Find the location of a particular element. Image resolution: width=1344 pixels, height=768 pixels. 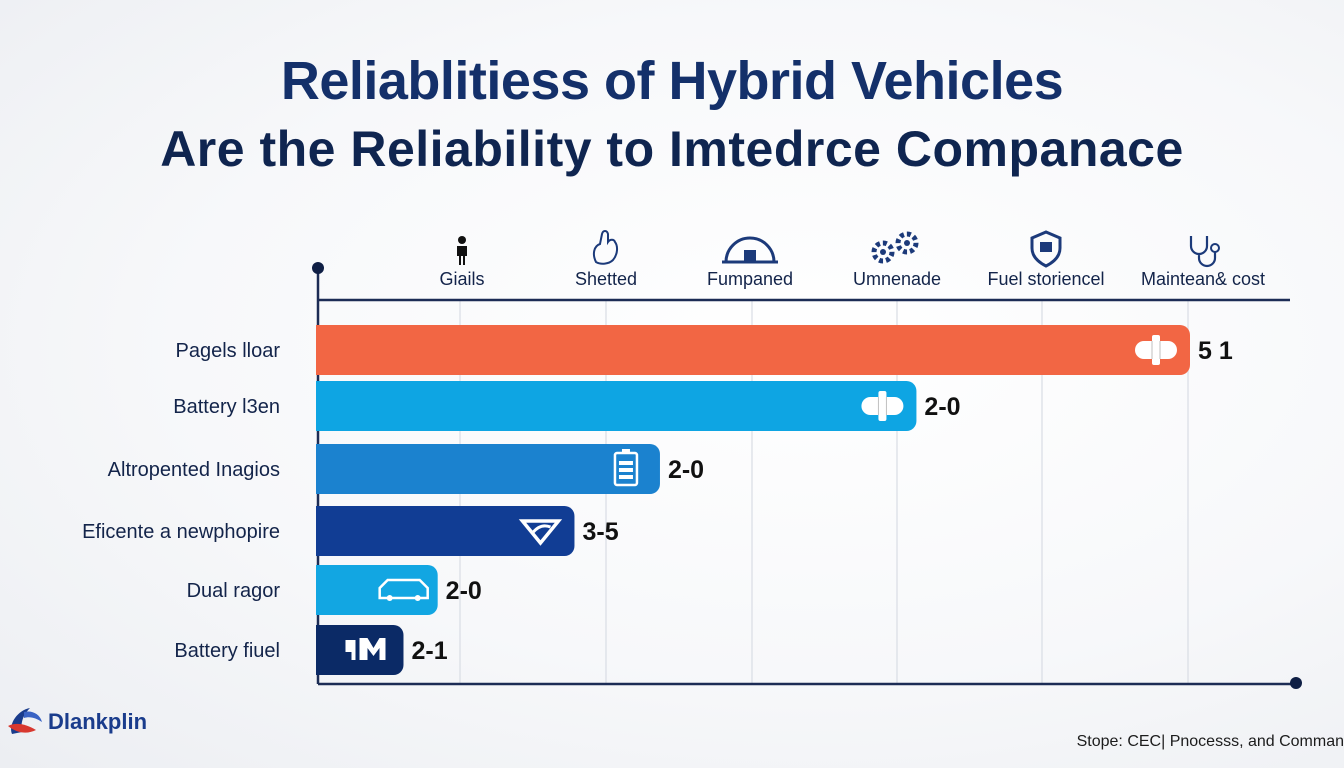

subtitle-part-bold: Imtedrce is located at coordinates (775, 149).